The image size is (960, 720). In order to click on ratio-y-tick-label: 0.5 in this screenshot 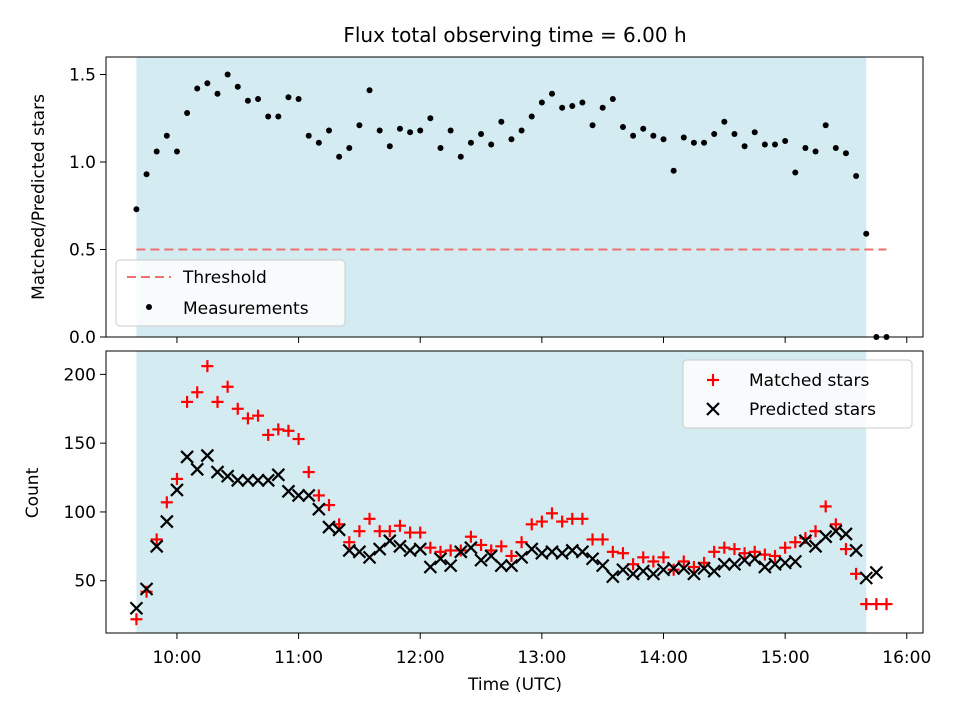, I will do `click(82, 251)`.